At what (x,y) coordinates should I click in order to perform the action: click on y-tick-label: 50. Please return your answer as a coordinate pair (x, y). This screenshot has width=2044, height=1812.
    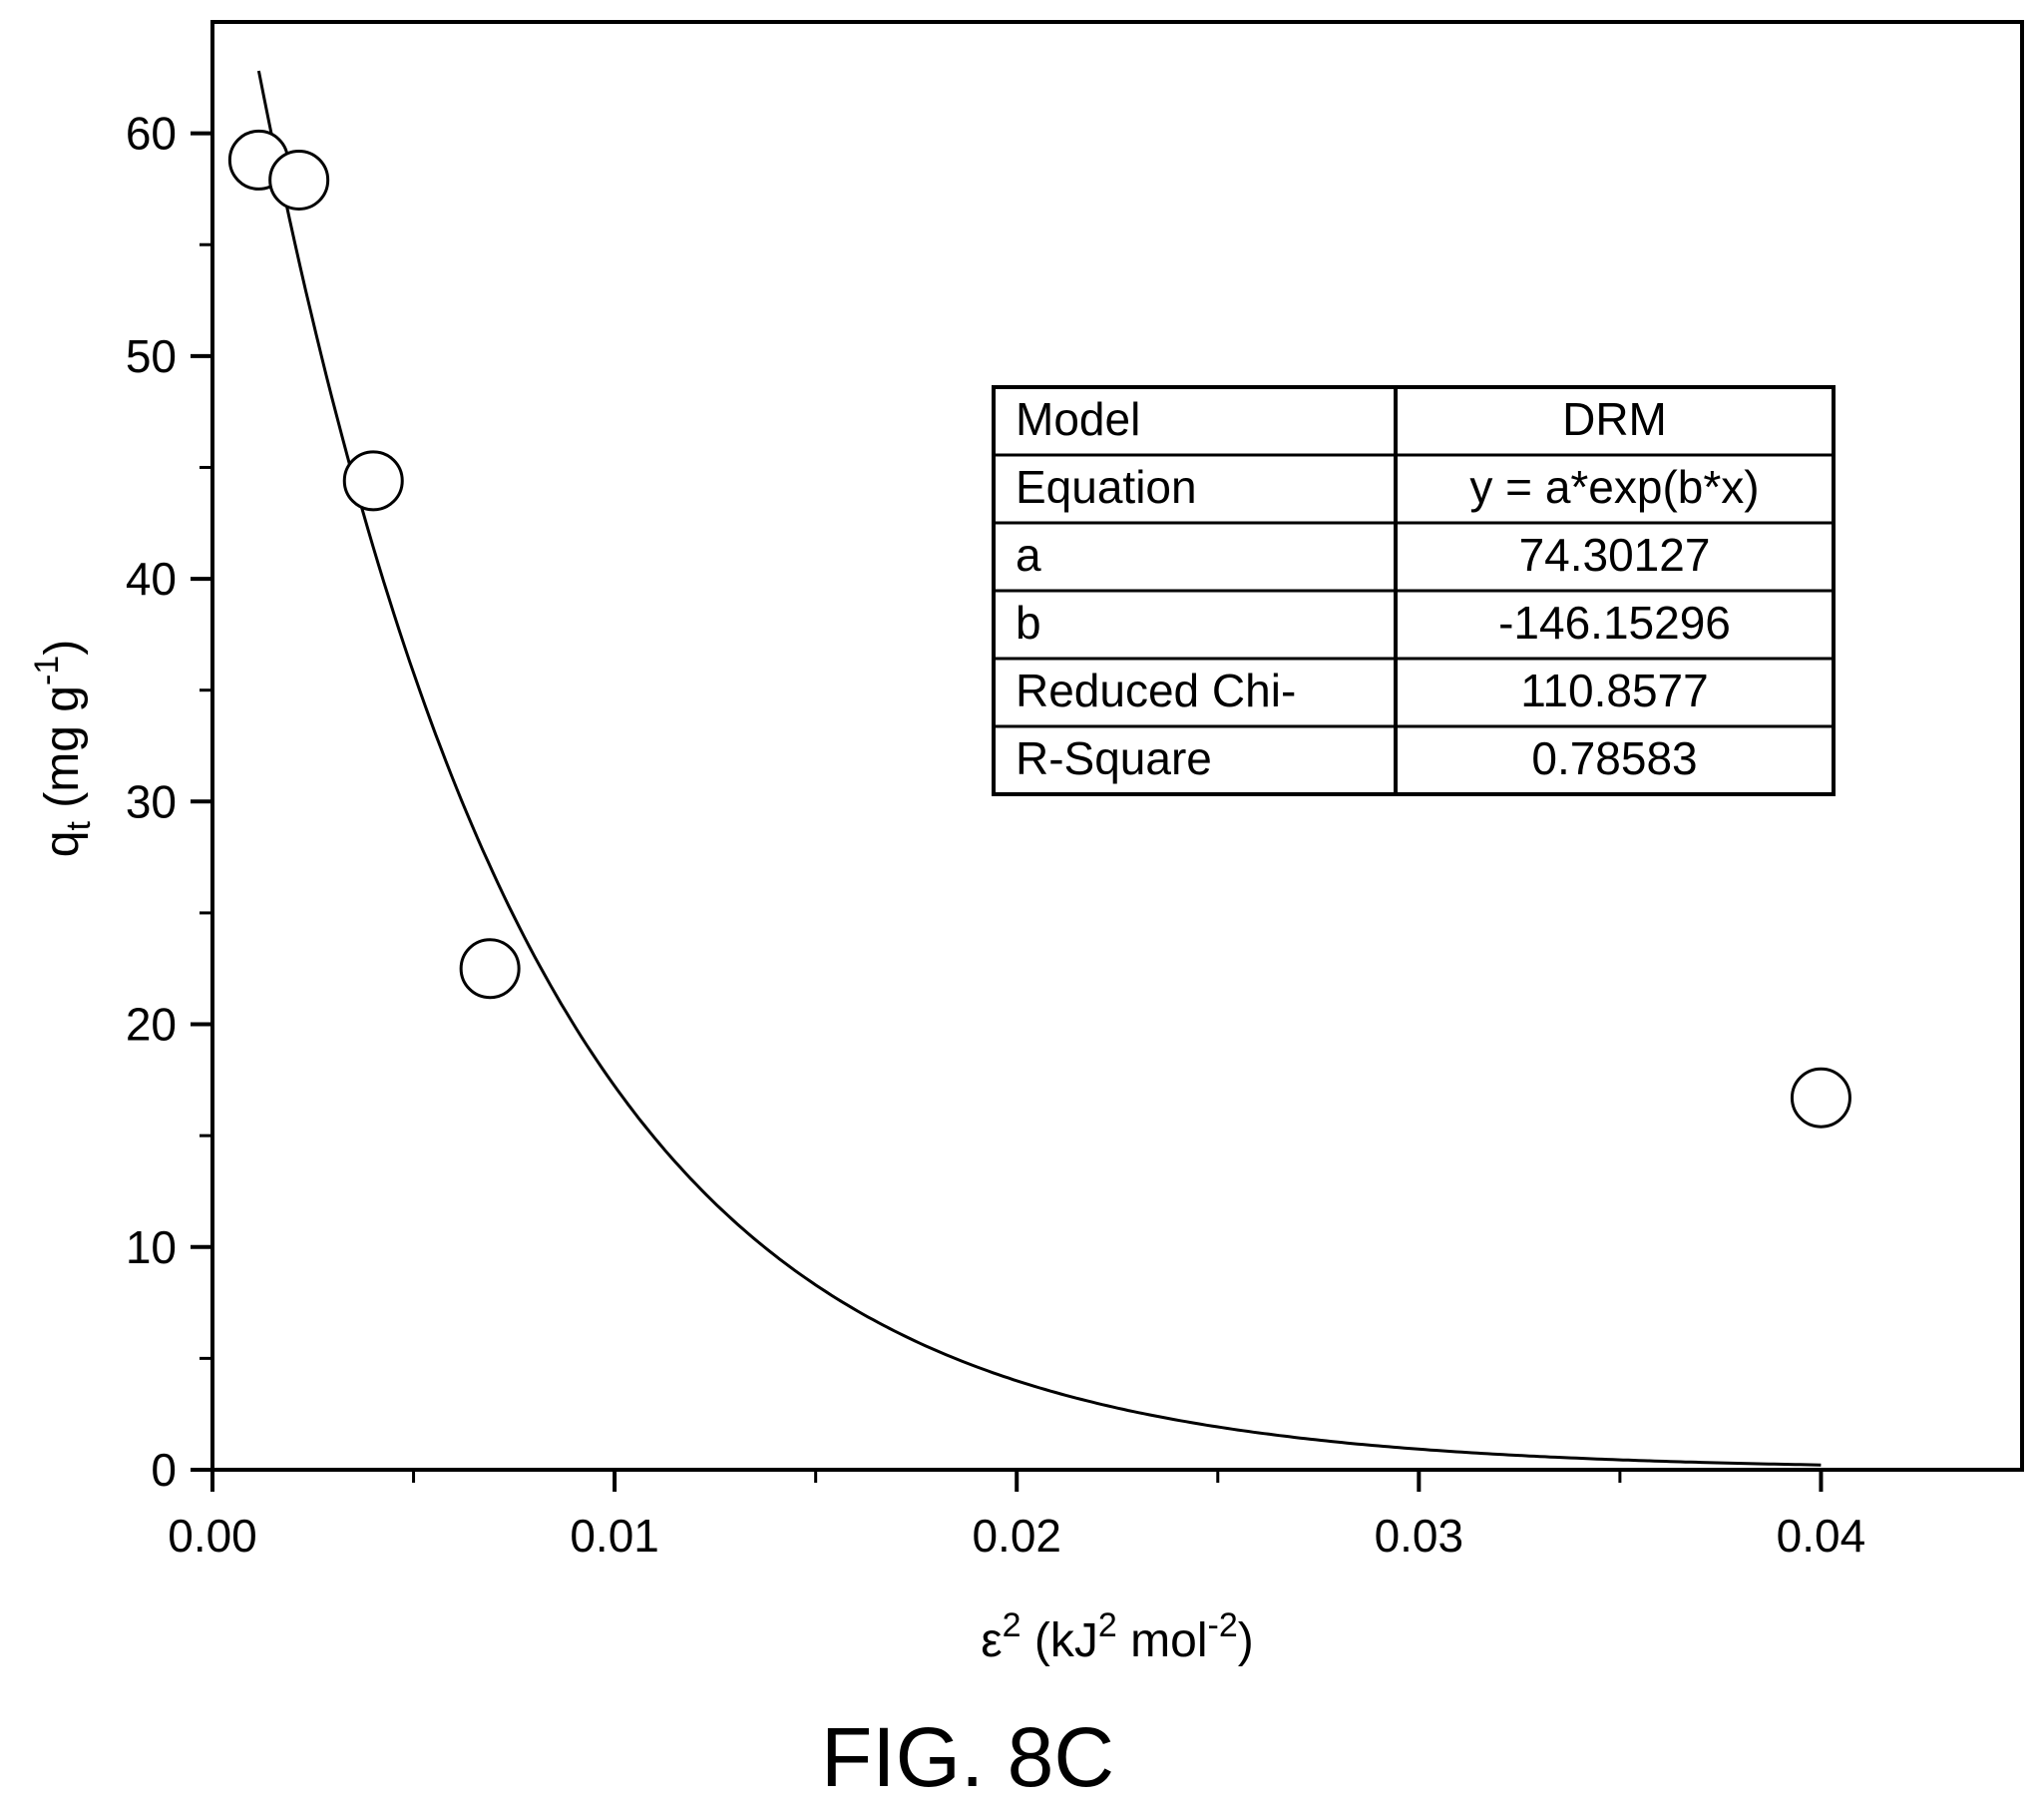
    Looking at the image, I should click on (151, 356).